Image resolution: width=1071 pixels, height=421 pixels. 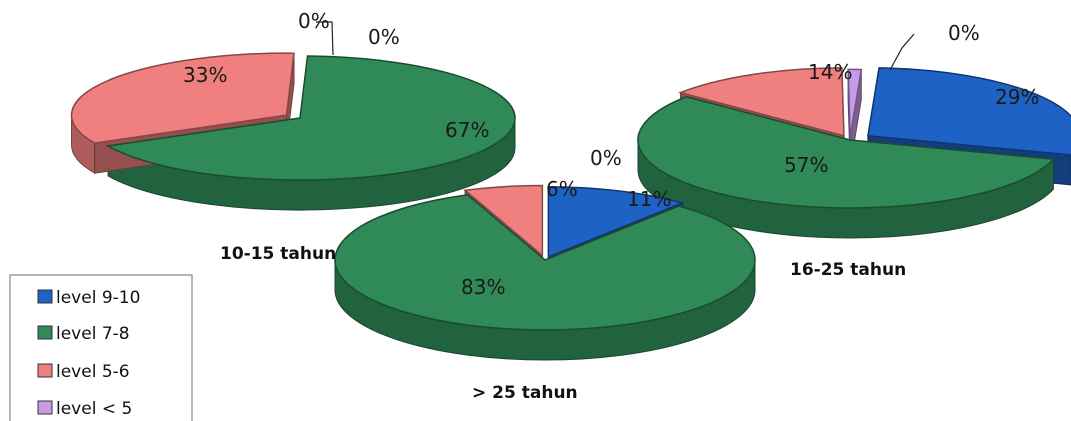 What do you see at coordinates (467, 130) in the screenshot?
I see `data-label-level-7-8: 67%` at bounding box center [467, 130].